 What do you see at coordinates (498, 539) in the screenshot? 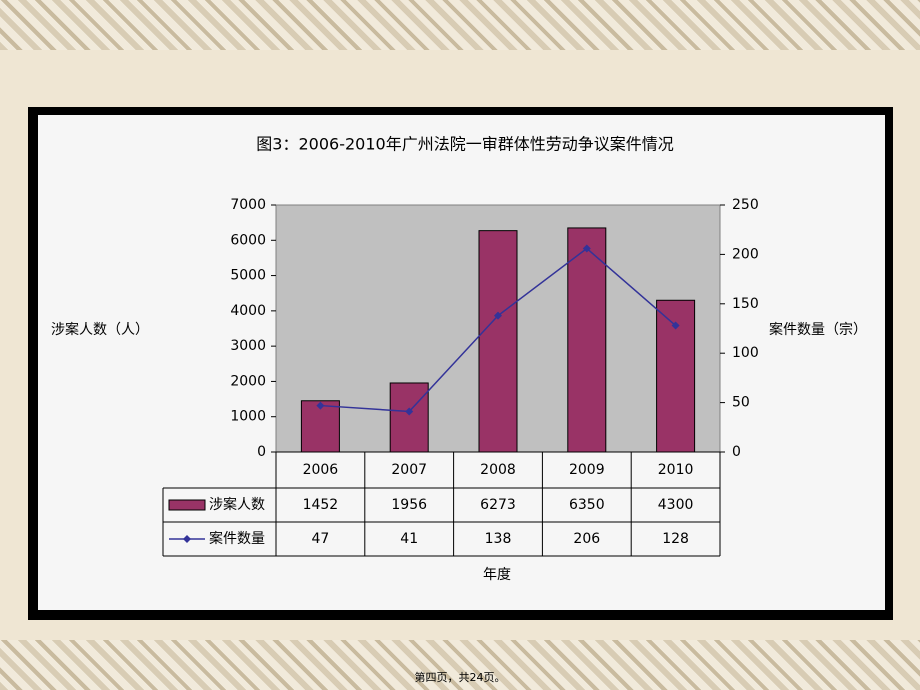
I see `table-value: 138` at bounding box center [498, 539].